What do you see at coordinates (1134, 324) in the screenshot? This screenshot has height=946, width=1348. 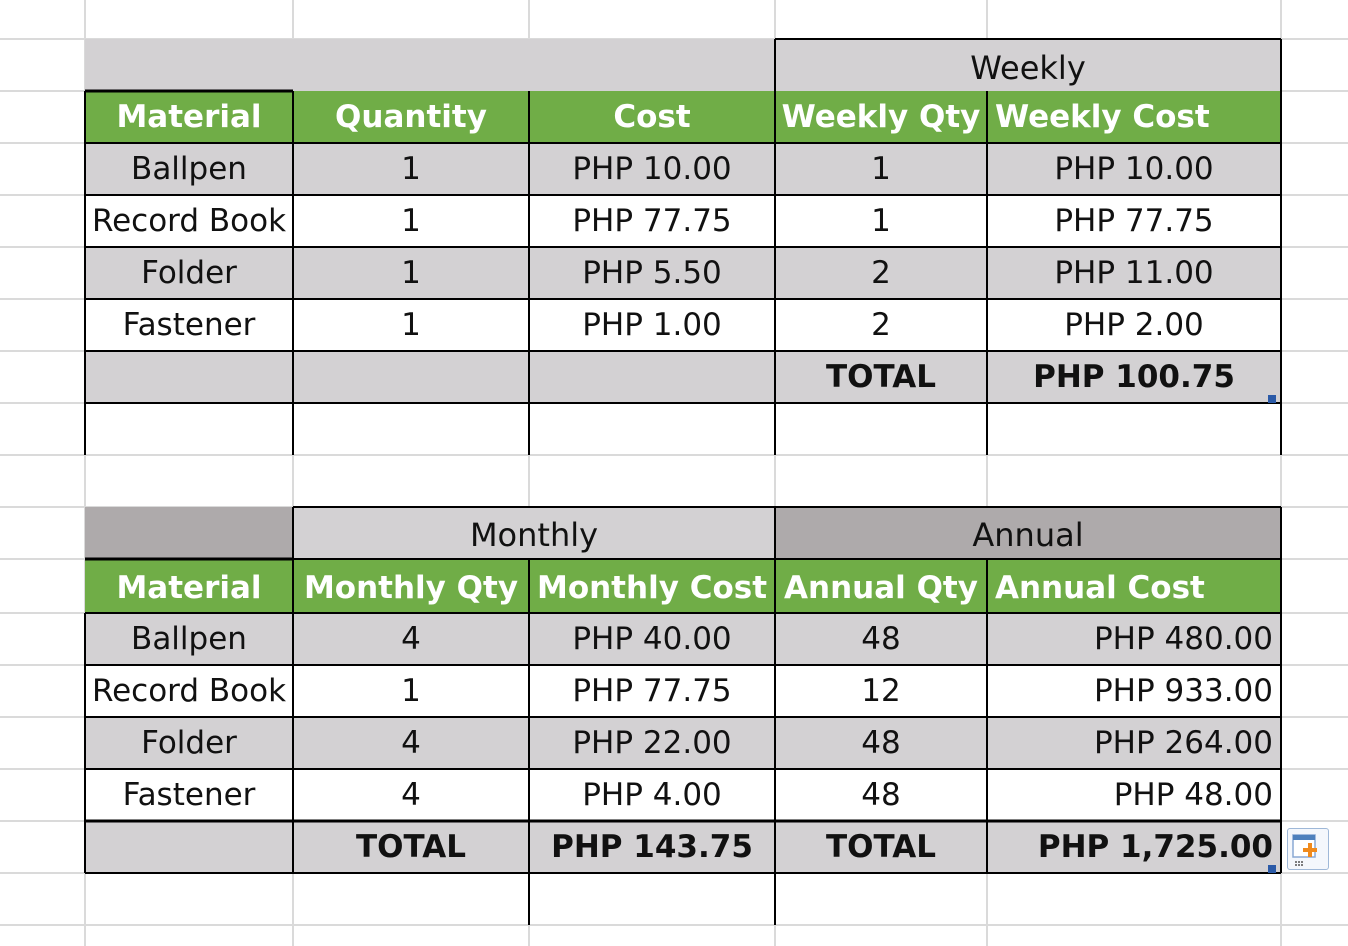 I see `cell-weekly-cost: PHP 2.00` at bounding box center [1134, 324].